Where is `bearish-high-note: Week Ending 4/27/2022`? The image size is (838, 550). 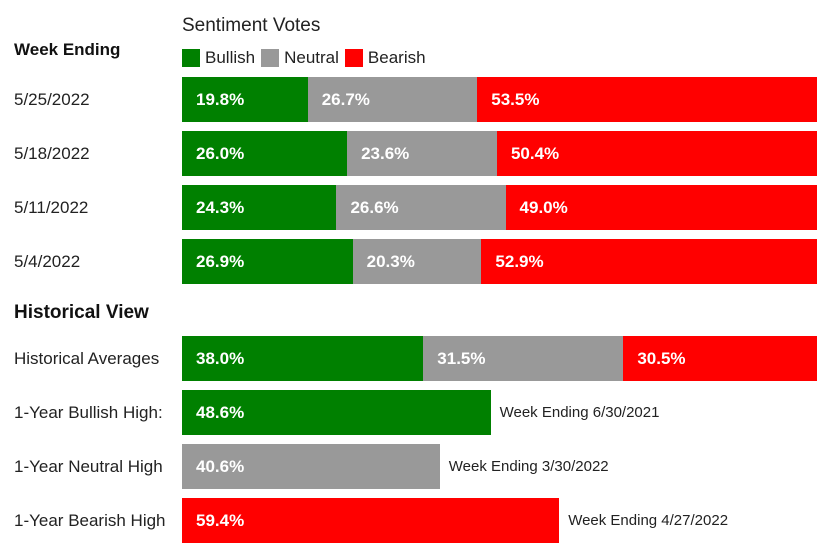
bearish-high-note: Week Ending 4/27/2022 is located at coordinates (648, 520).